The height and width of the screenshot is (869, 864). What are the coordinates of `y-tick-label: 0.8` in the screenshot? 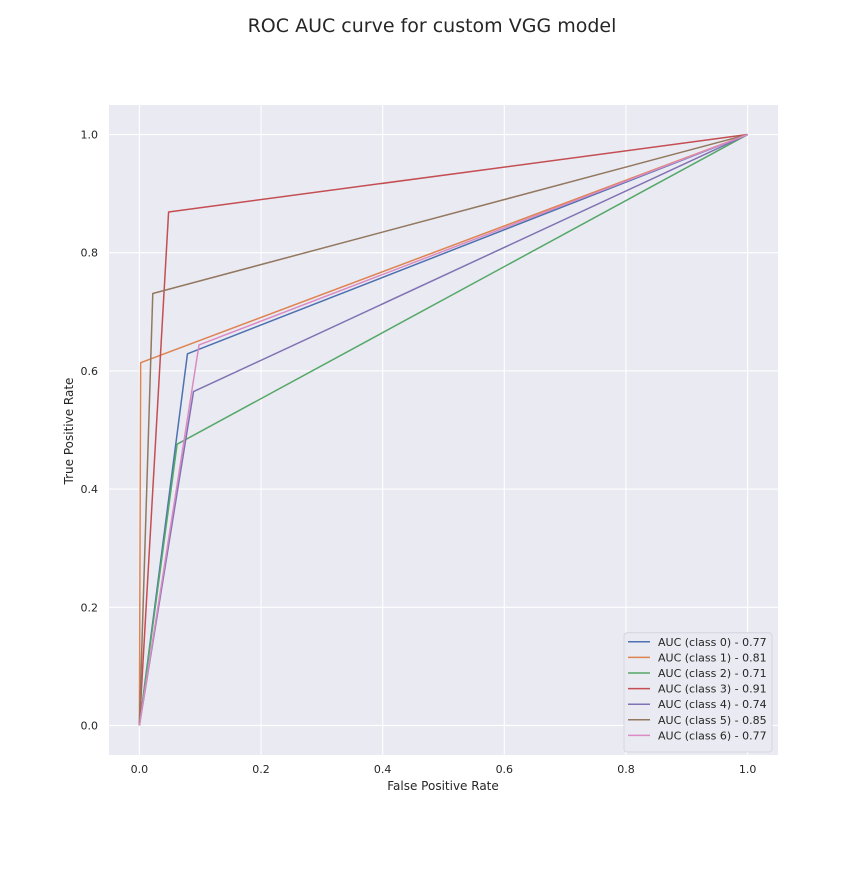 It's located at (90, 253).